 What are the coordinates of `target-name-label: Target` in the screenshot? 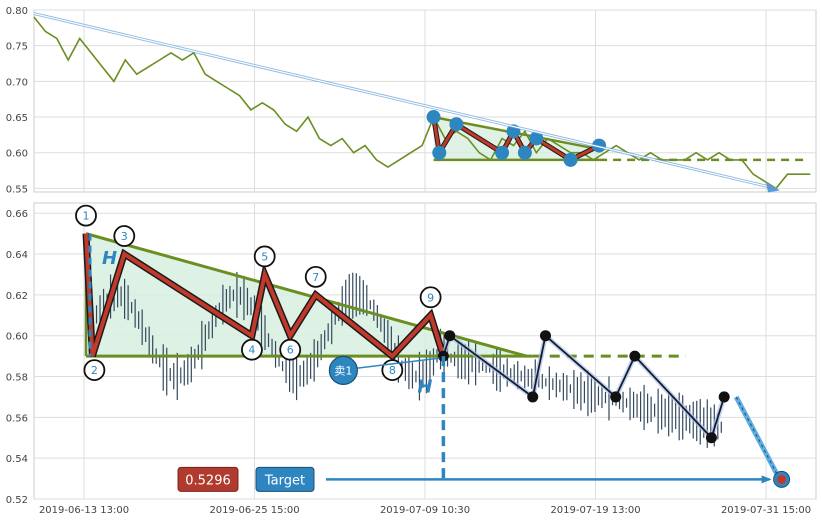 It's located at (284, 480).